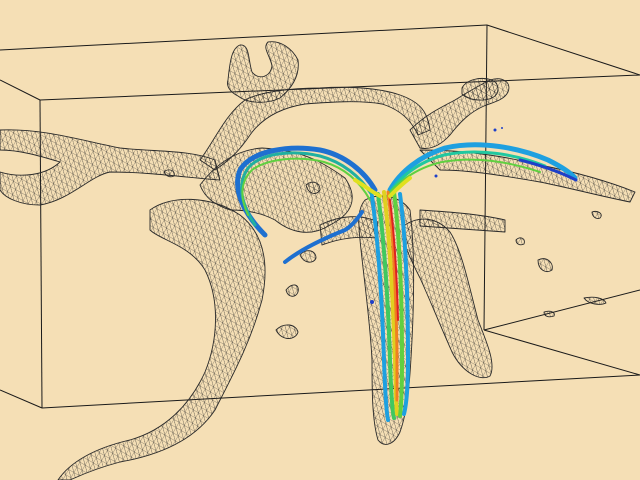 This screenshot has width=640, height=480. I want to click on streamline-right-arch-mid, so click(466, 174).